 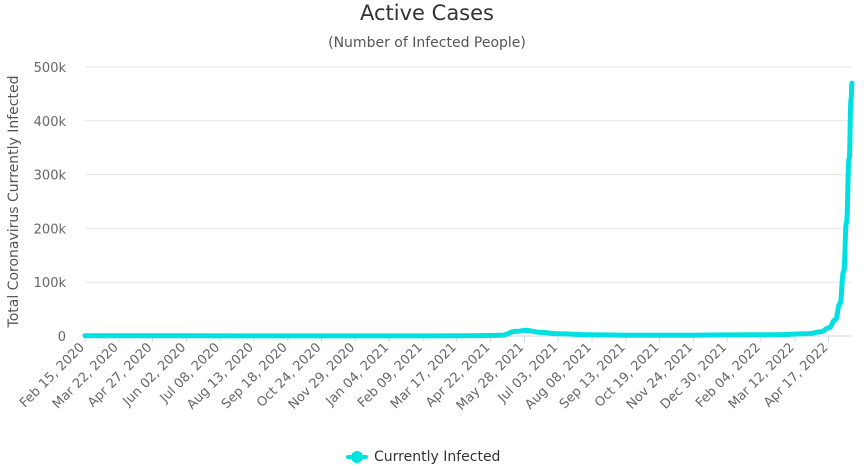 I want to click on y-axis-title: Total Coronavirus Currently Infected, so click(x=14, y=202).